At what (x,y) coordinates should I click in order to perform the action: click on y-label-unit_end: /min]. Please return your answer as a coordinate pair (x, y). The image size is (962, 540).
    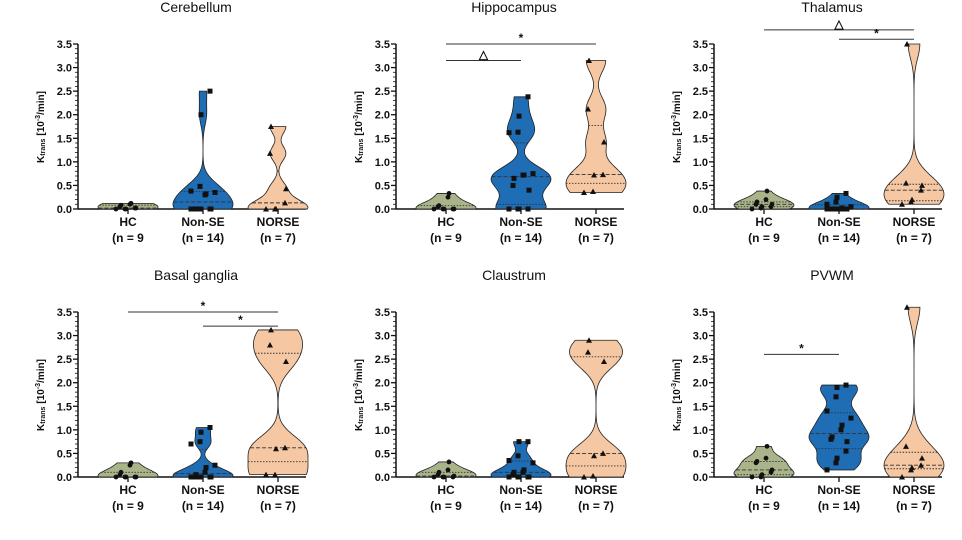
    Looking at the image, I should click on (677, 103).